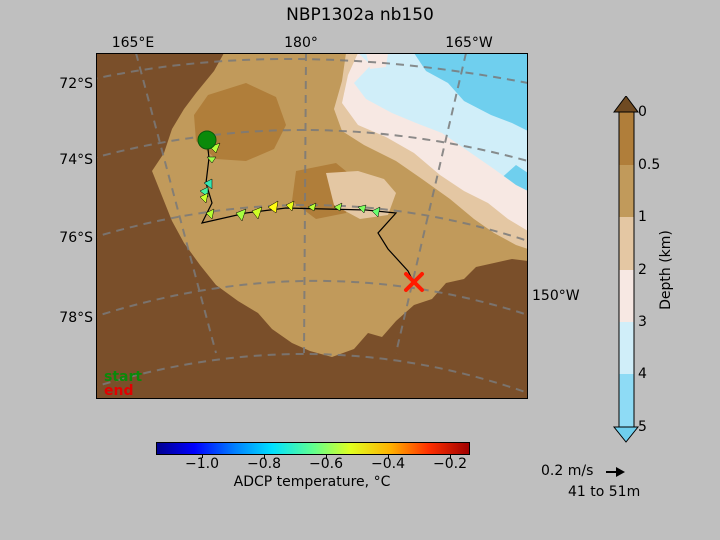 The image size is (720, 540). I want to click on depth-band-0.5, so click(626, 191).